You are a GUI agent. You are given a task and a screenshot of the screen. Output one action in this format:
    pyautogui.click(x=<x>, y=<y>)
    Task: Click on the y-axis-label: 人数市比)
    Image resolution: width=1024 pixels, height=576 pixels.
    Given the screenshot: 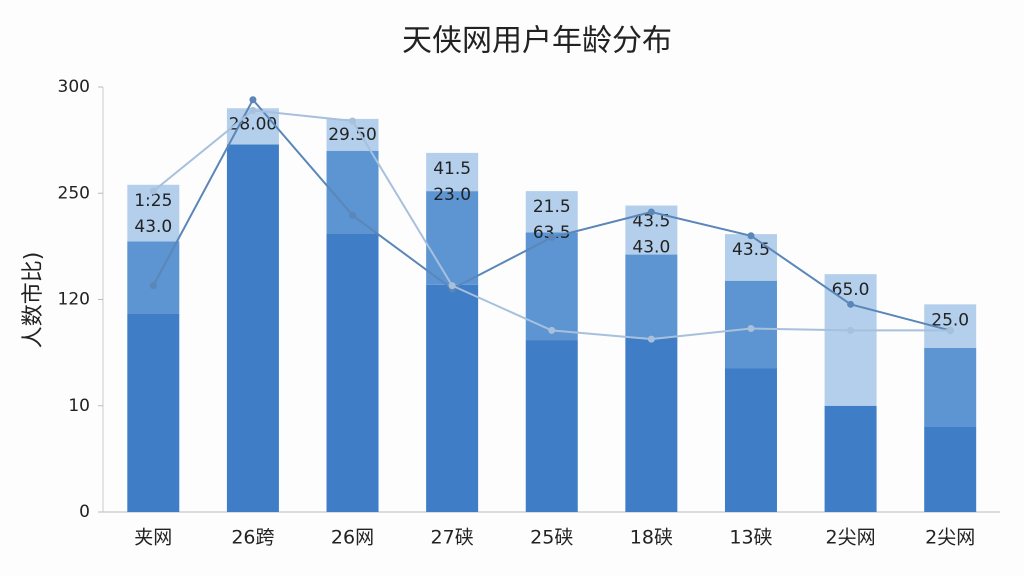 What is the action you would take?
    pyautogui.click(x=33, y=300)
    